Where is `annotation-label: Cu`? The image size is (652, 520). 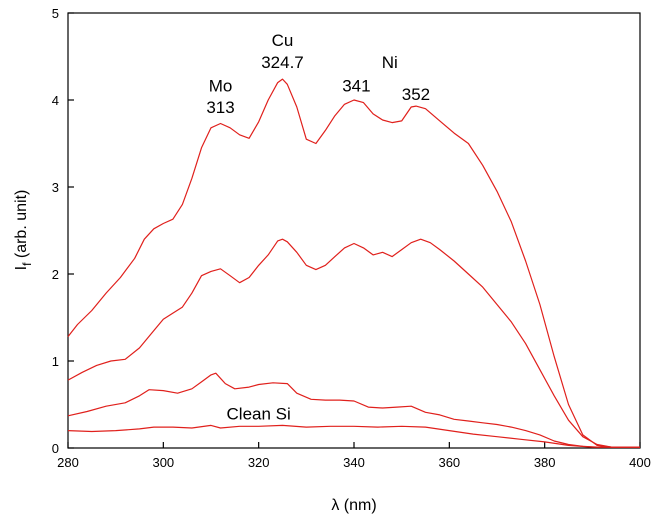 annotation-label: Cu is located at coordinates (283, 40).